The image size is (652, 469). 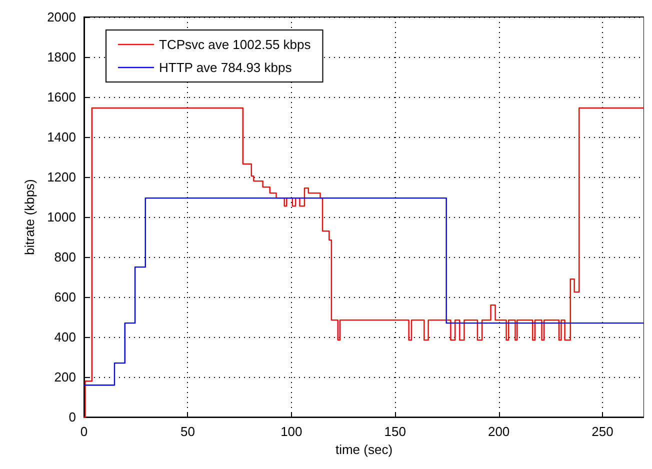 I want to click on y-tick-label: 1400, so click(x=61, y=137).